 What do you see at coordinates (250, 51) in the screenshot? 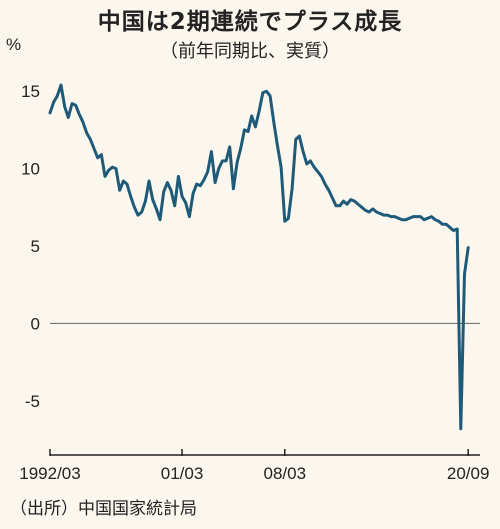
I see `chart-subtitle: （前年同期比、実質）` at bounding box center [250, 51].